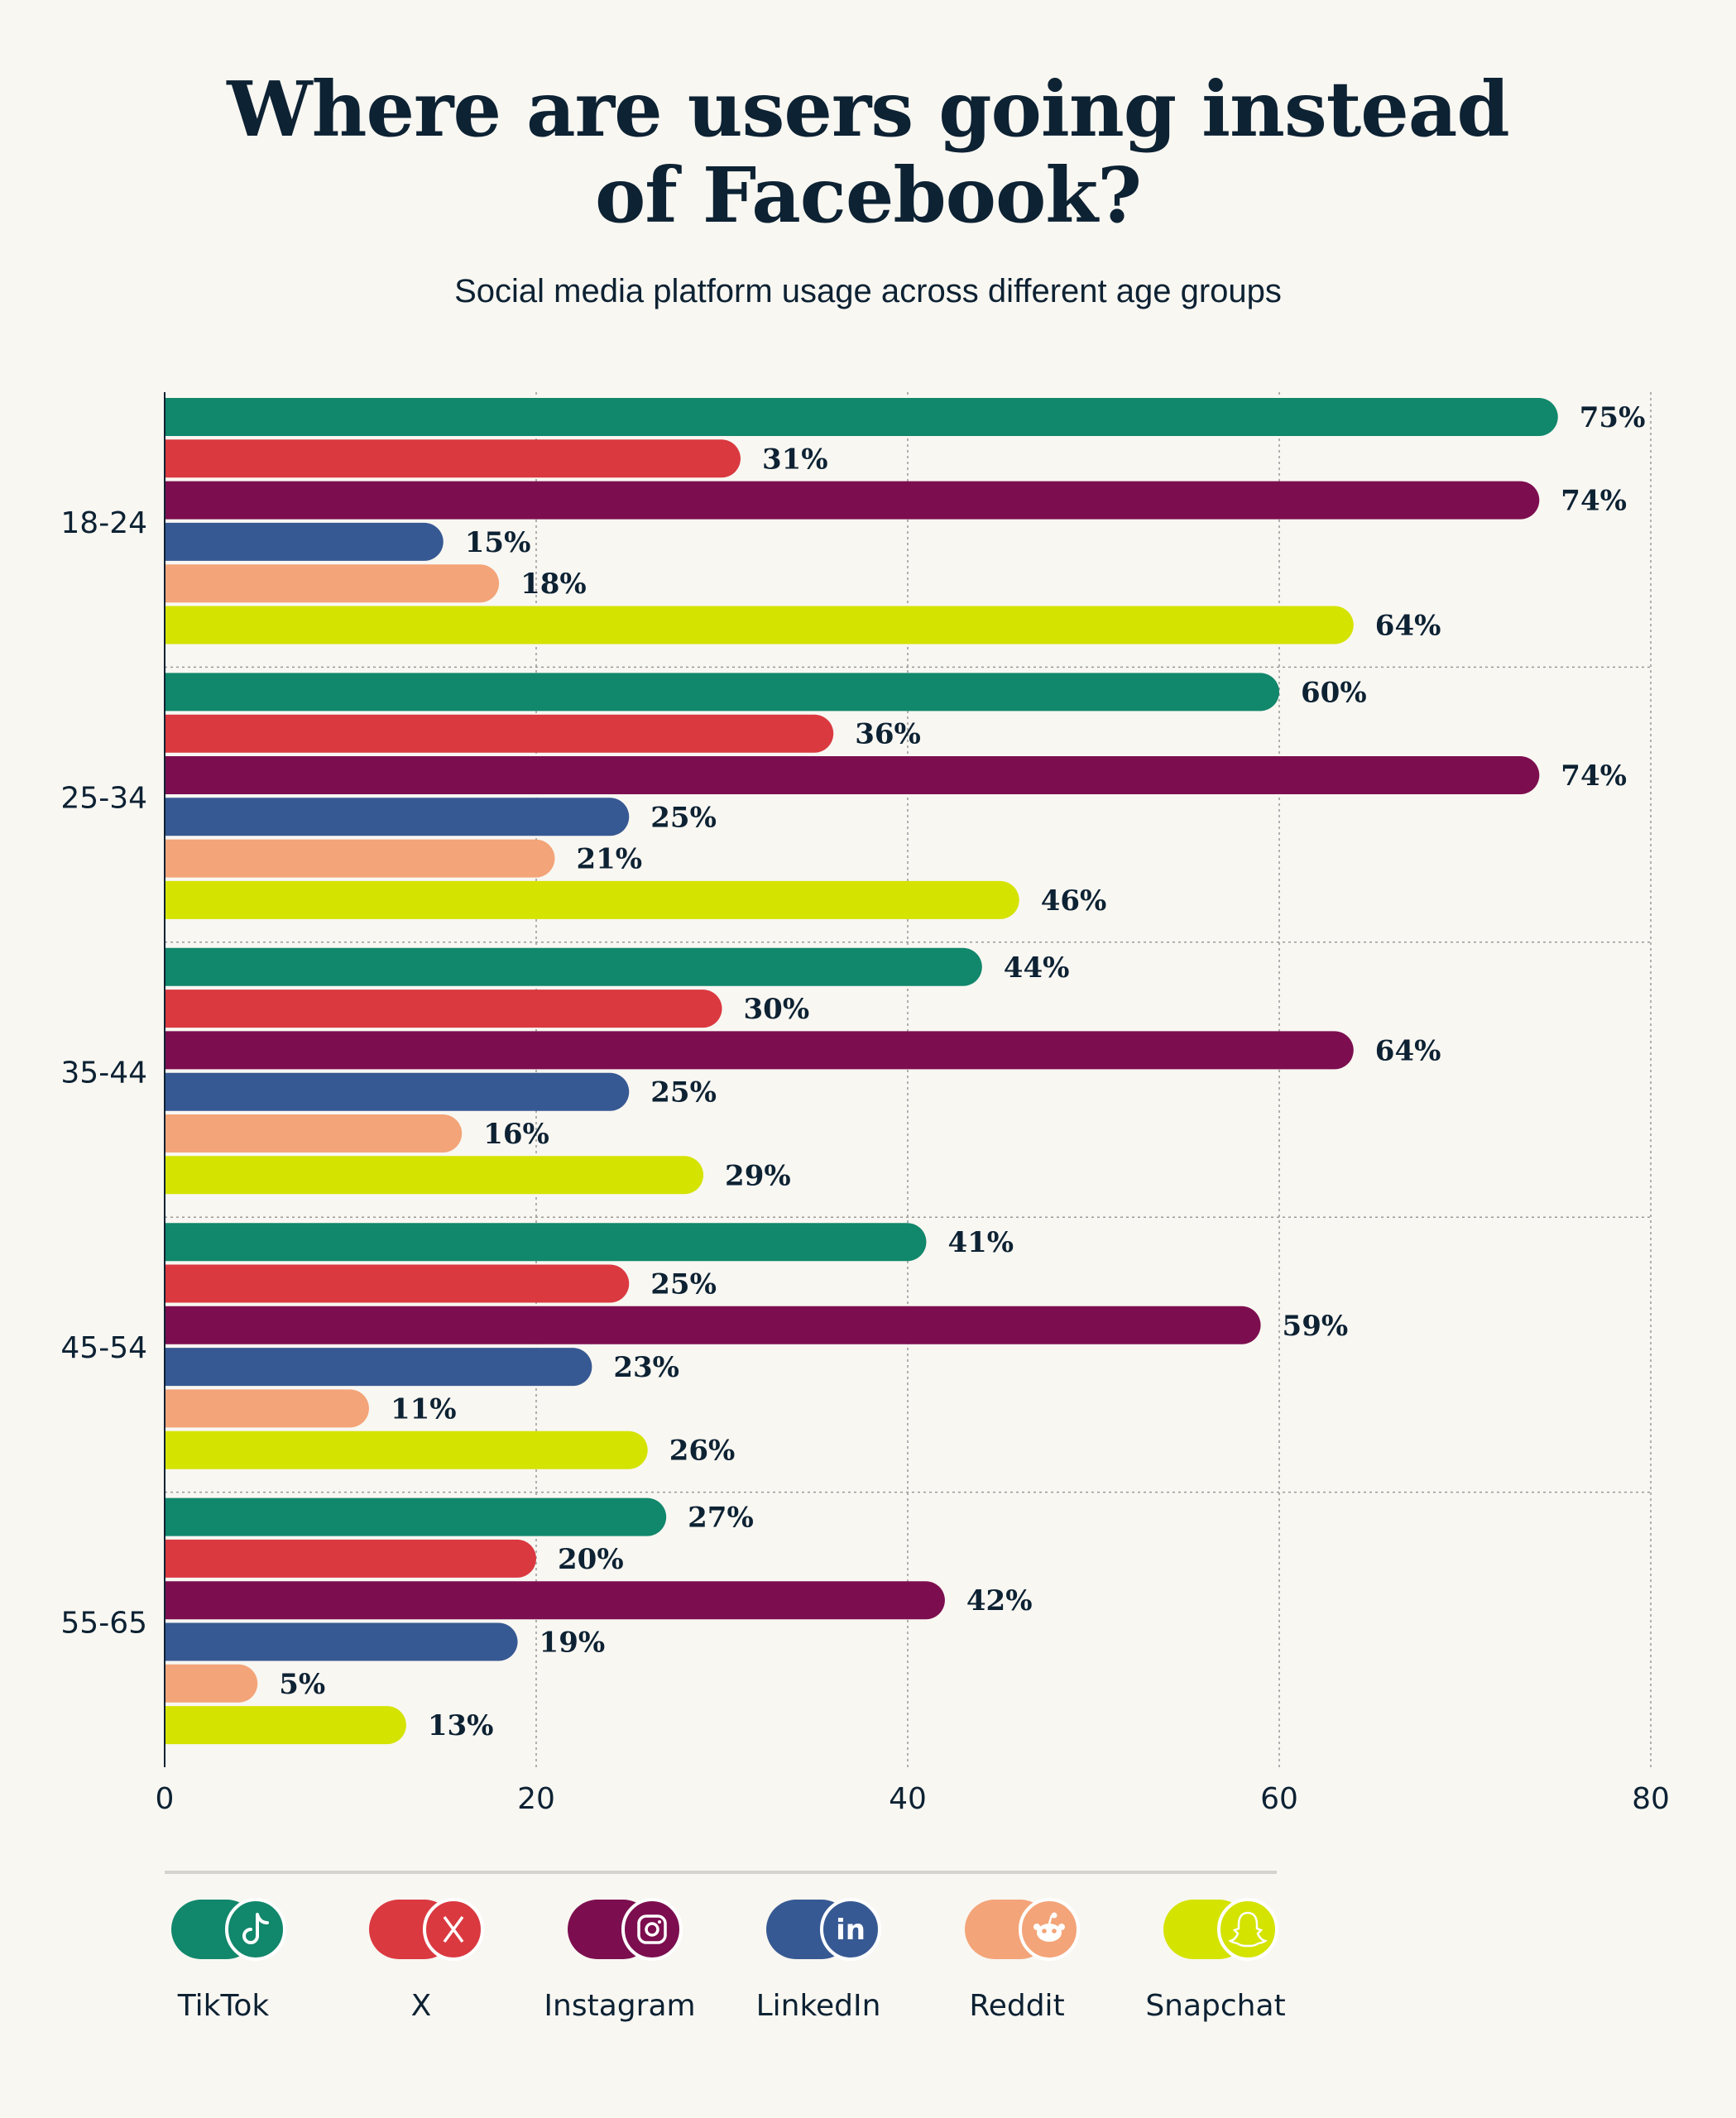 The height and width of the screenshot is (2118, 1736). I want to click on x-logo-icon, so click(453, 1929).